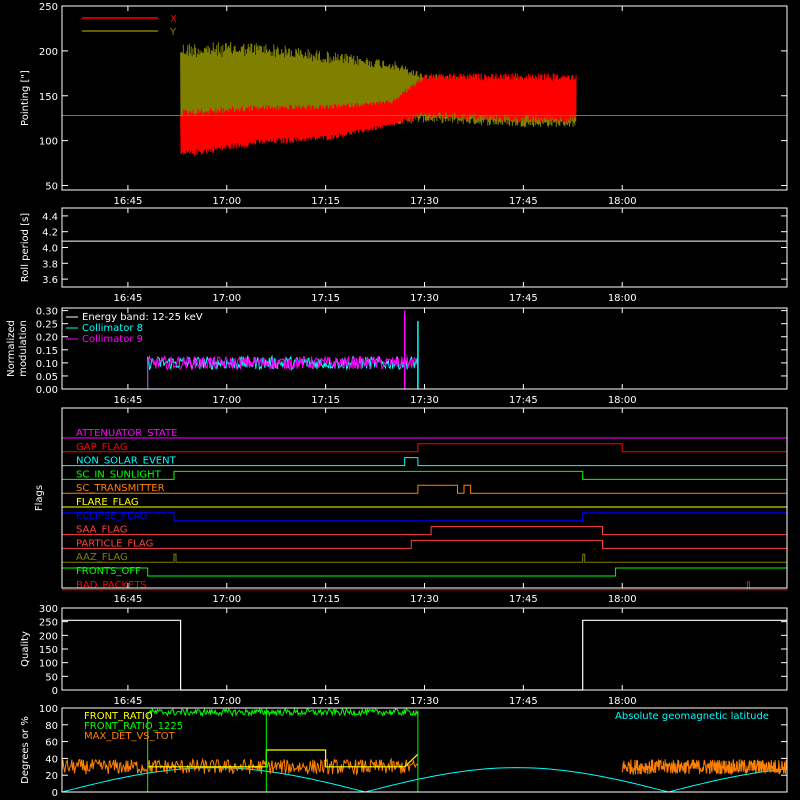 This screenshot has width=800, height=800. What do you see at coordinates (424, 531) in the screenshot?
I see `flag-saa_flag-line` at bounding box center [424, 531].